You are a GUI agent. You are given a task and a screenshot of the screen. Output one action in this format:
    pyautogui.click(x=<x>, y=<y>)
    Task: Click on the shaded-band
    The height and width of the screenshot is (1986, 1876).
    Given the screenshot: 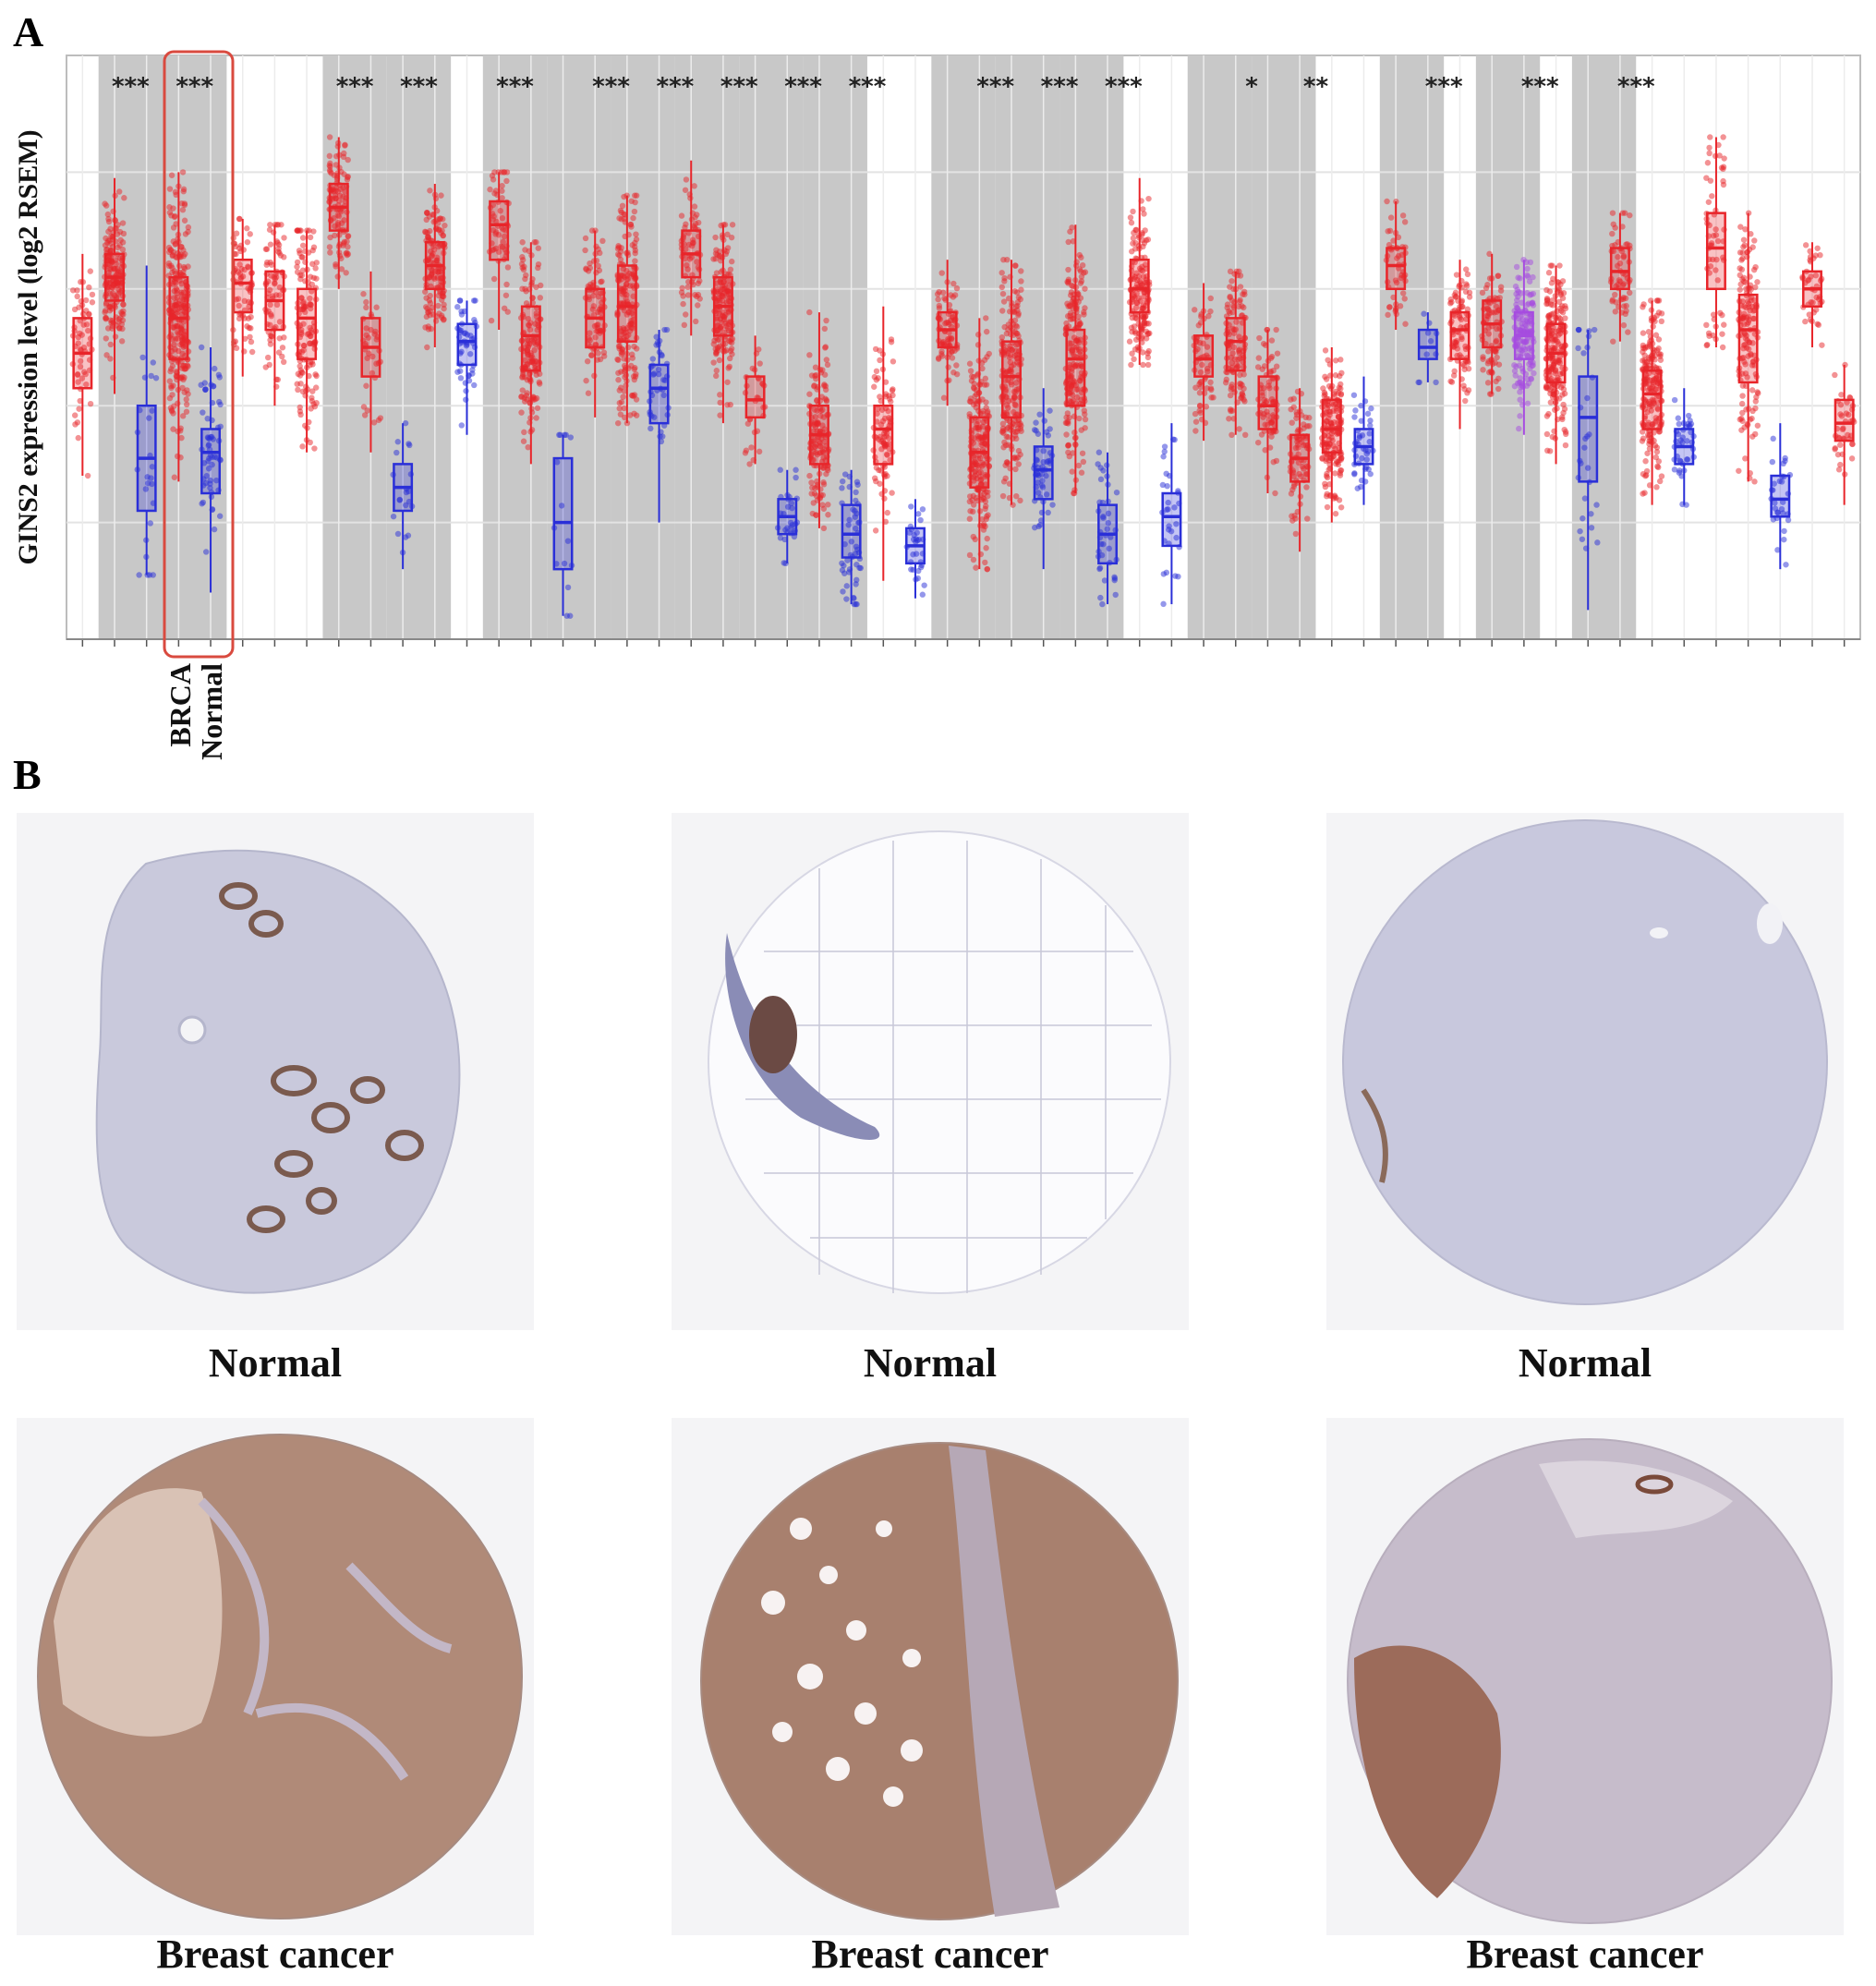 What is the action you would take?
    pyautogui.click(x=1284, y=347)
    